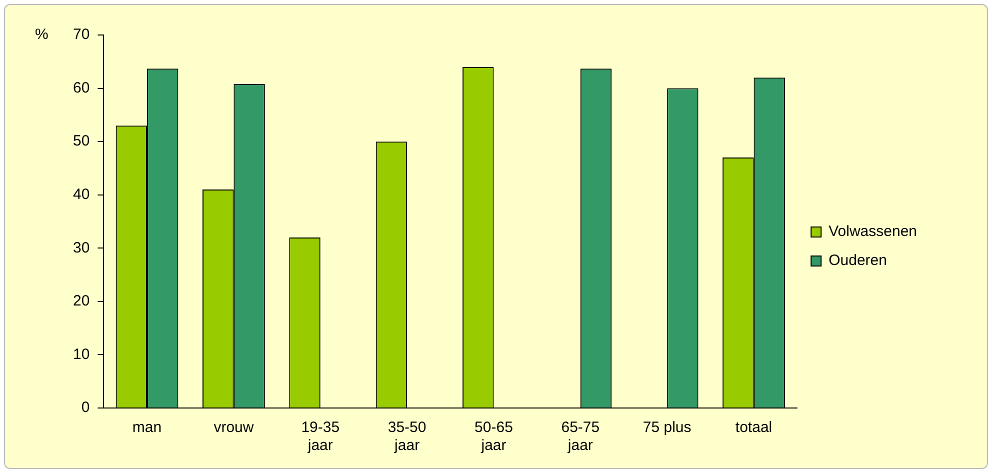  Describe the element at coordinates (753, 427) in the screenshot. I see `x-tick-label: totaal` at that location.